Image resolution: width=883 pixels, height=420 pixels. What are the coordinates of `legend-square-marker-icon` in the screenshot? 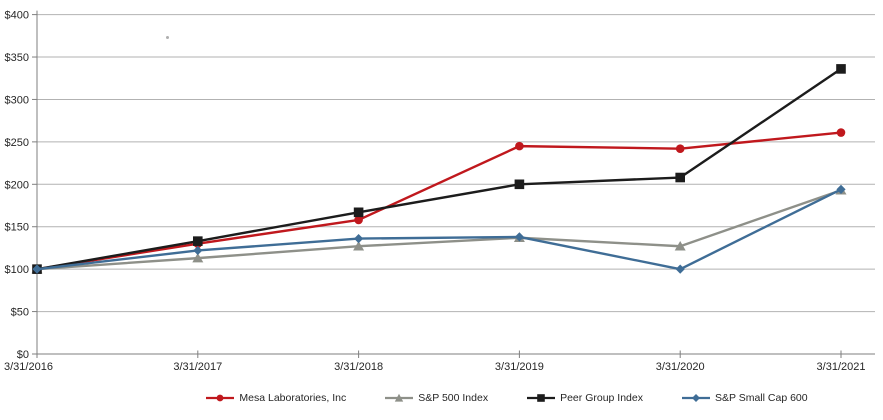 It's located at (541, 398).